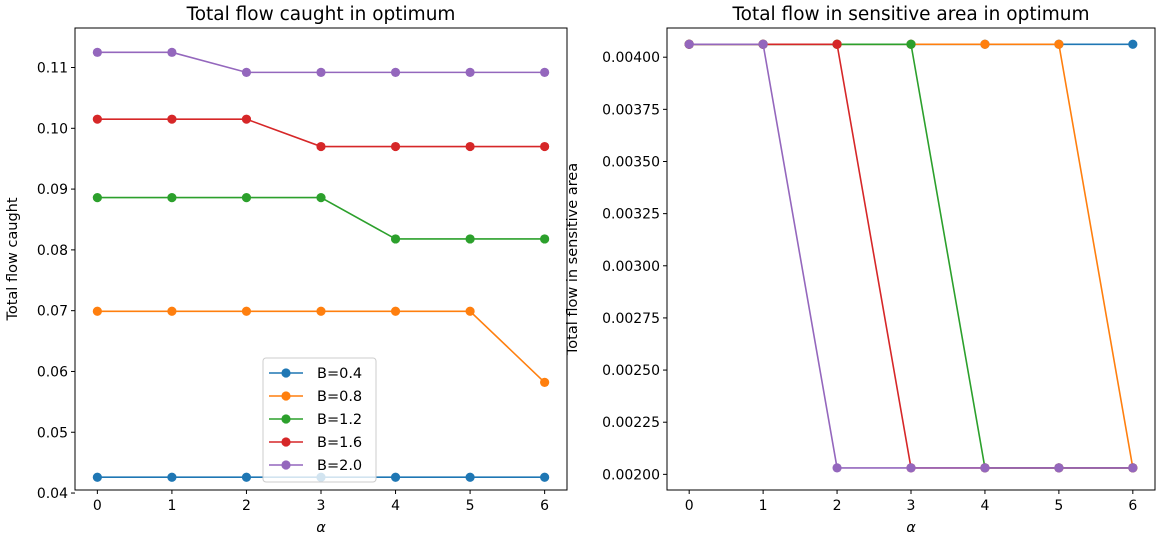 The width and height of the screenshot is (1162, 540). What do you see at coordinates (52, 69) in the screenshot?
I see `y-tick-label: 0.11` at bounding box center [52, 69].